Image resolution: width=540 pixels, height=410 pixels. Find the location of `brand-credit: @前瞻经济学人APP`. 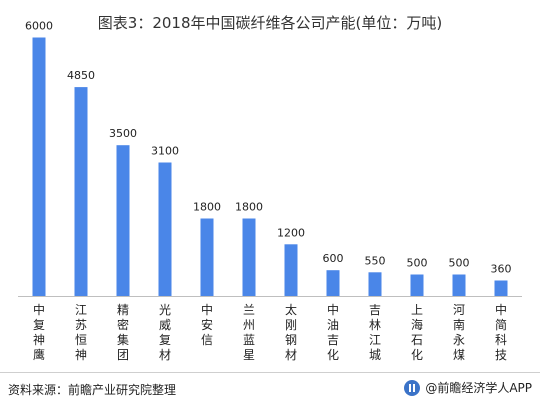

brand-credit: @前瞻经济学人APP is located at coordinates (468, 387).